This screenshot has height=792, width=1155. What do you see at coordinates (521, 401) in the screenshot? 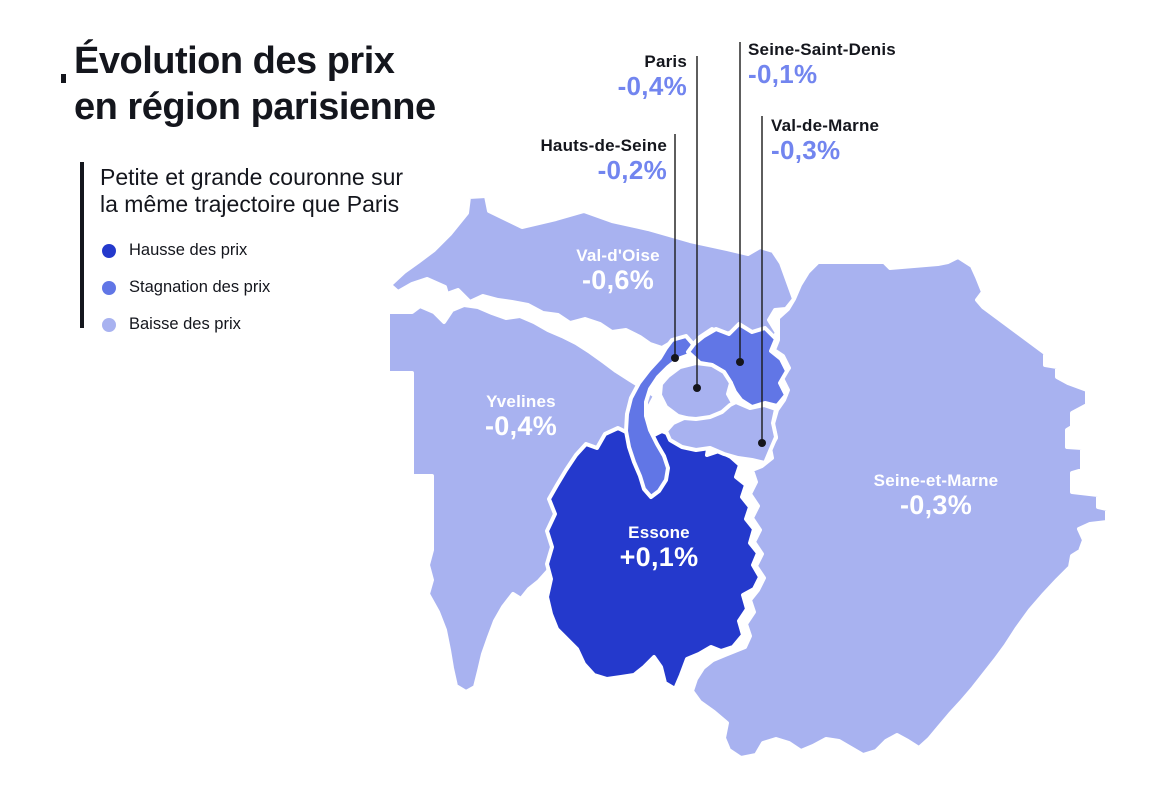
I see `yvelines-name: Yvelines` at bounding box center [521, 401].